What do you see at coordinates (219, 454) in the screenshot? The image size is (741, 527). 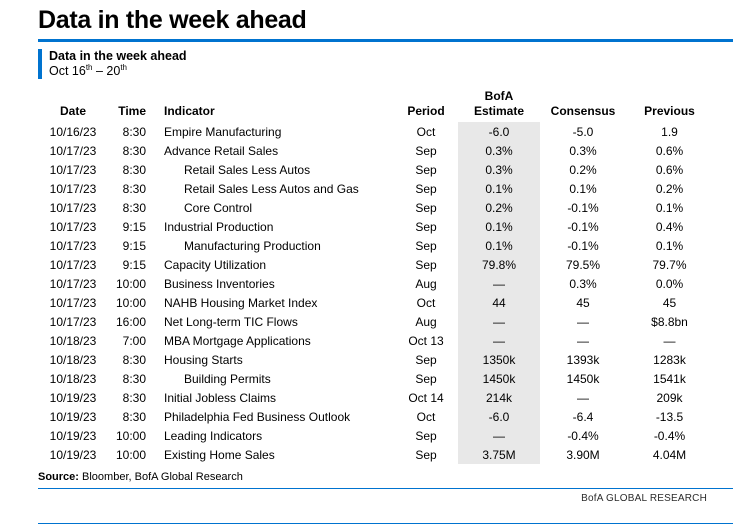 I see `cell-indicator: Existing Home Sales` at bounding box center [219, 454].